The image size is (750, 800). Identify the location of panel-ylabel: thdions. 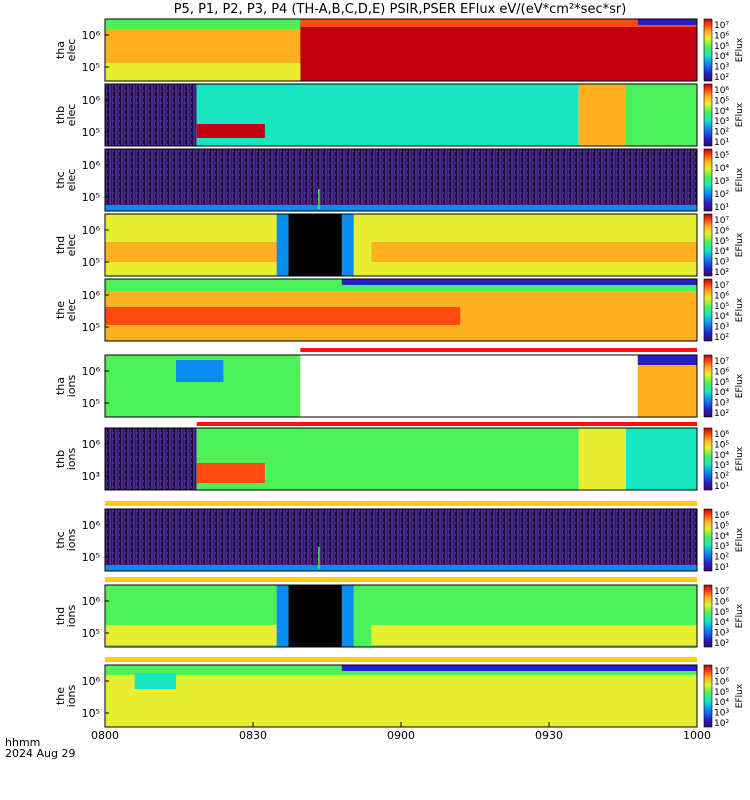
(66, 615).